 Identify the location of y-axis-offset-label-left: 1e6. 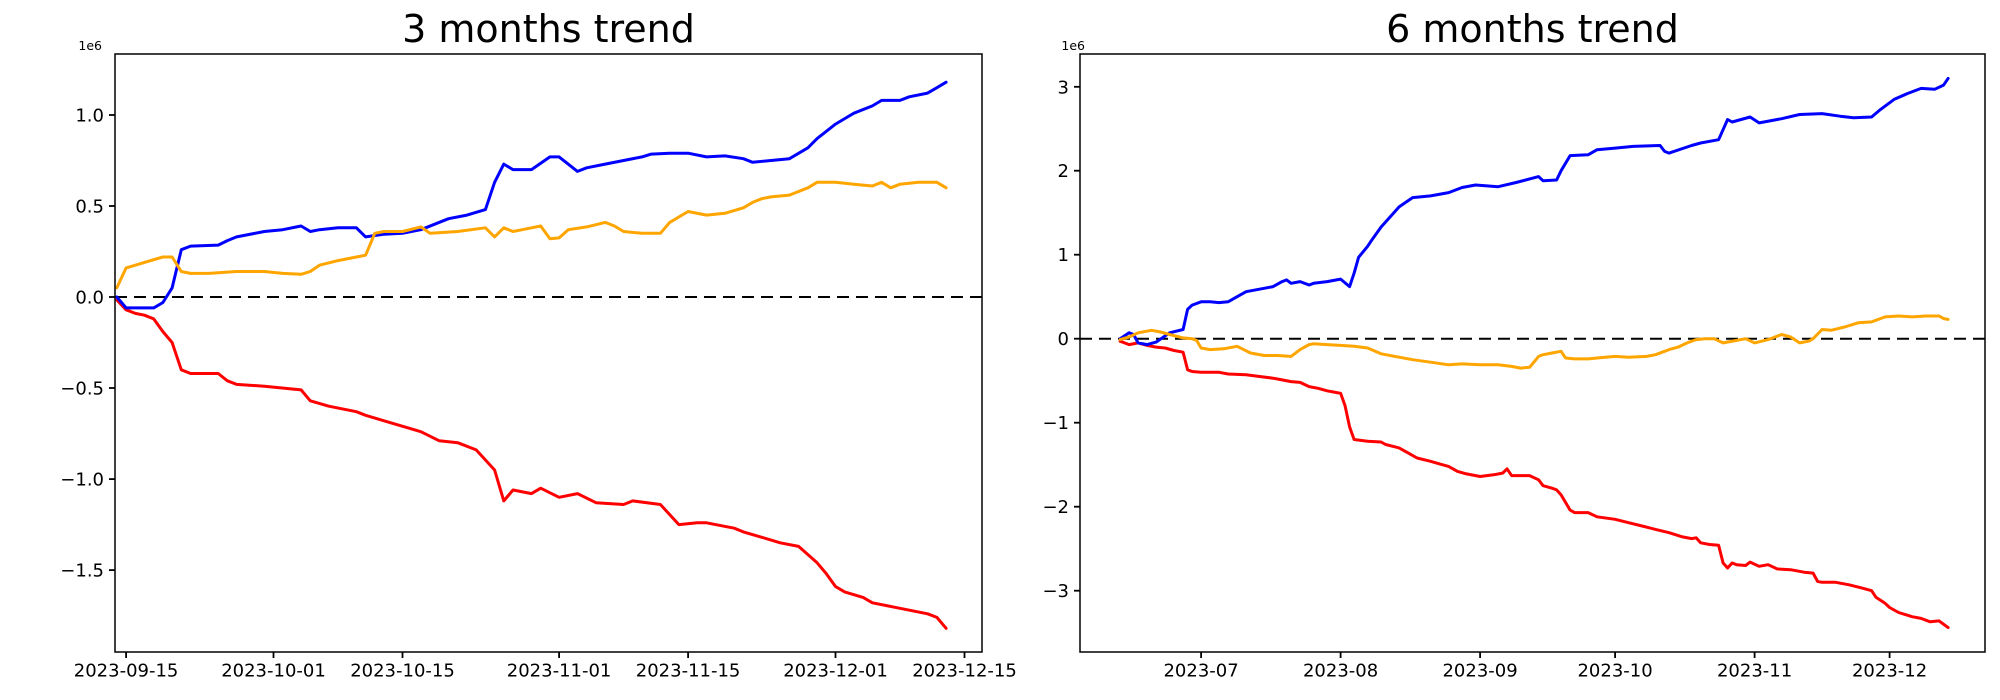
(90, 45).